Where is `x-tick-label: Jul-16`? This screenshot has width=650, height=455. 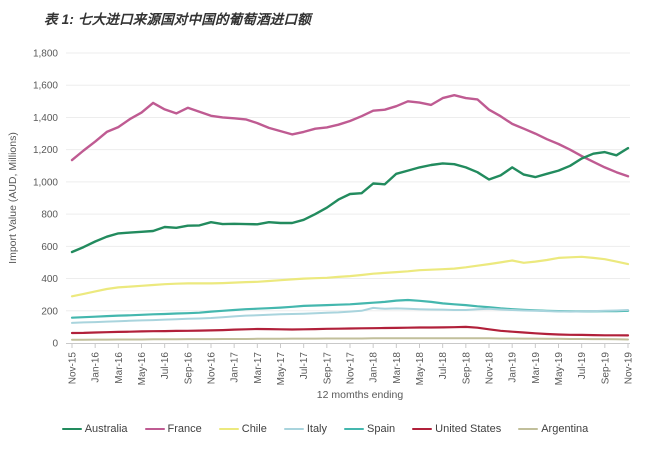
x-tick-label: Jul-16 is located at coordinates (165, 366).